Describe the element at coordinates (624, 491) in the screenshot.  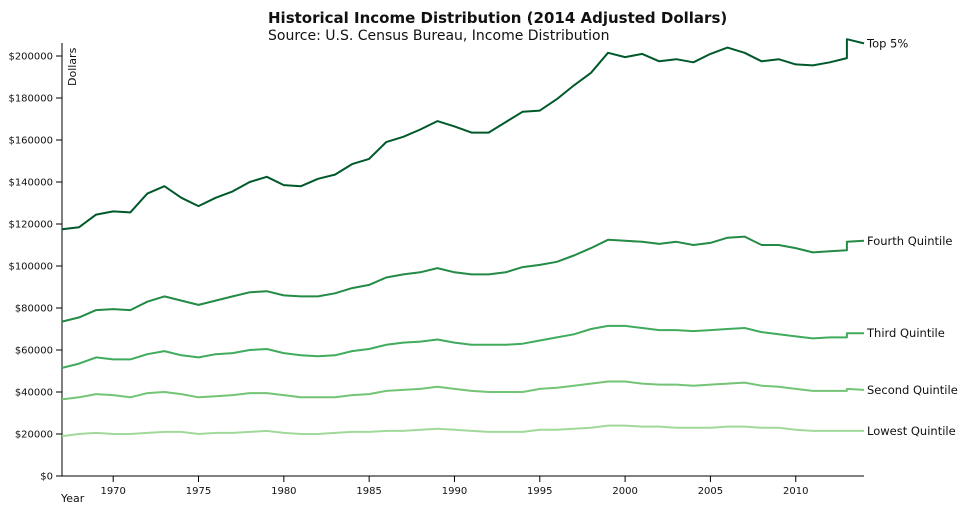
I see `x-tick-label: 2000` at that location.